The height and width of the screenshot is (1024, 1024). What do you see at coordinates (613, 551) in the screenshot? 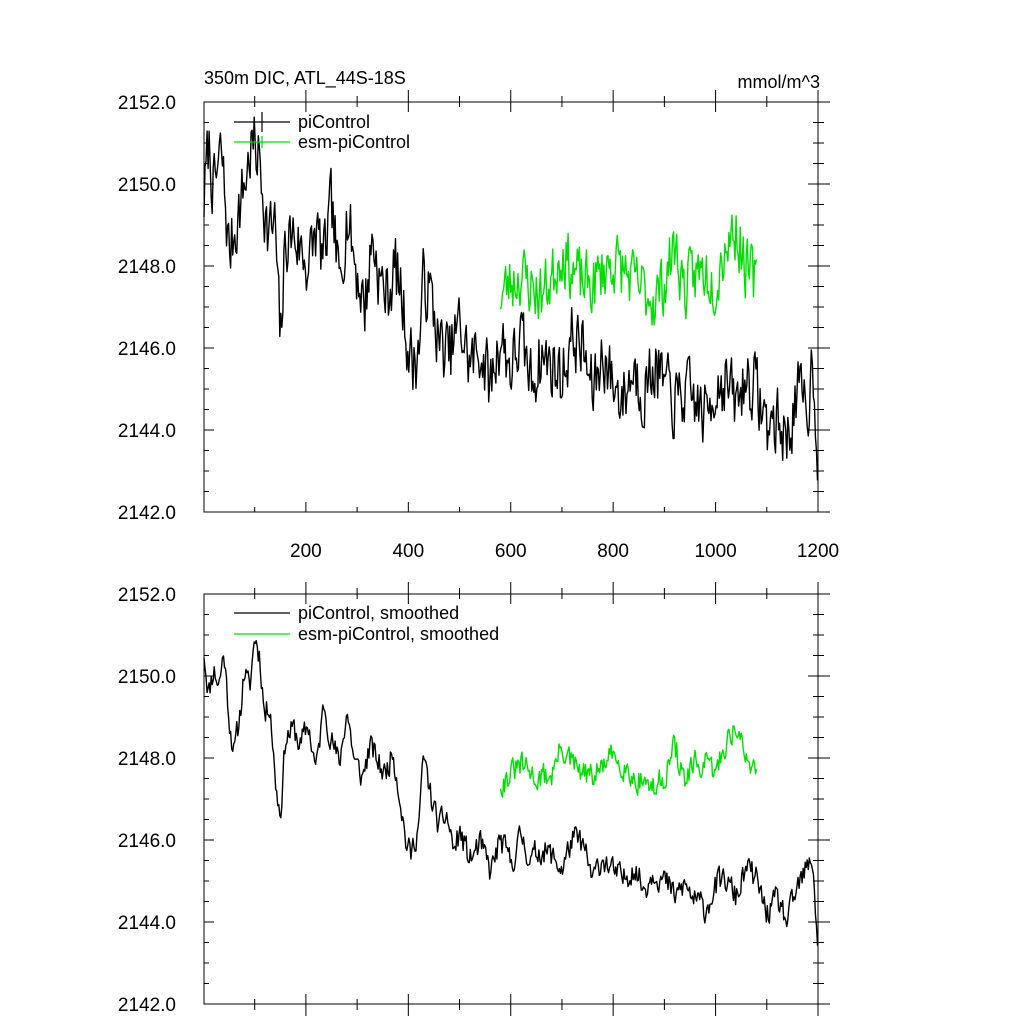
I see `x-tick-label: 800` at bounding box center [613, 551].